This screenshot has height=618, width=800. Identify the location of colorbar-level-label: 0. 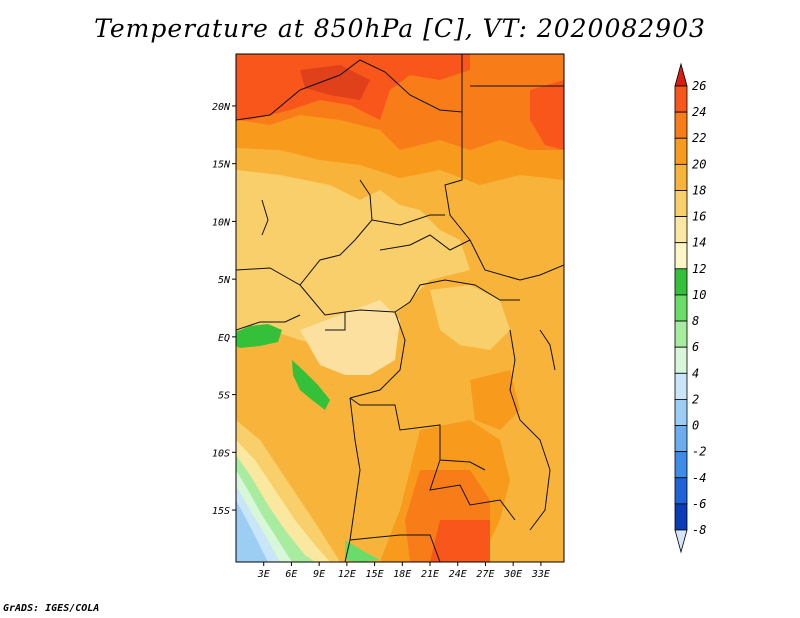
(695, 426).